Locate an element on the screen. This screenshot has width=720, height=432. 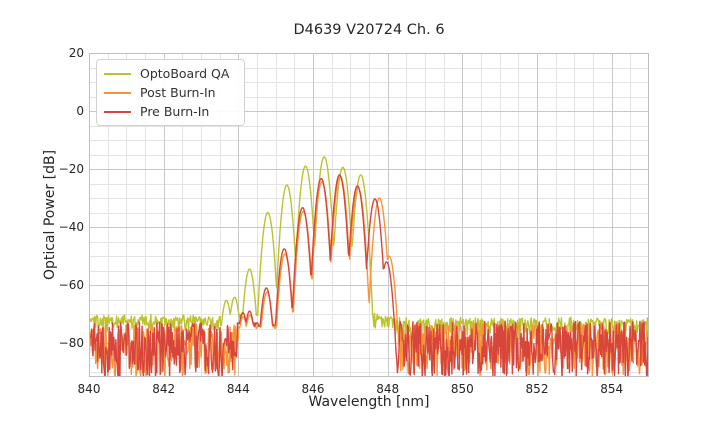
legend-item: Pre Burn-In is located at coordinates (171, 111).